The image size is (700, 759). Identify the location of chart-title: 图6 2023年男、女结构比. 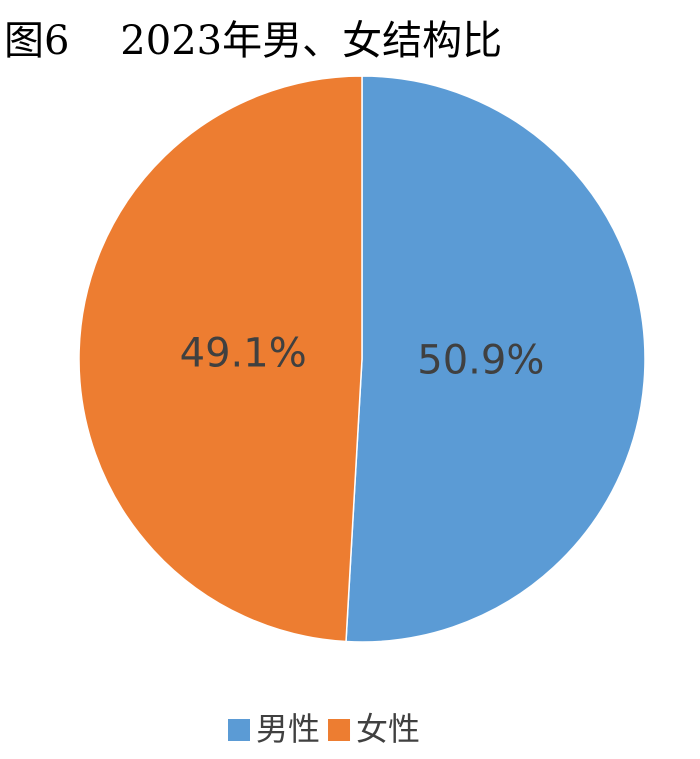
(253, 41).